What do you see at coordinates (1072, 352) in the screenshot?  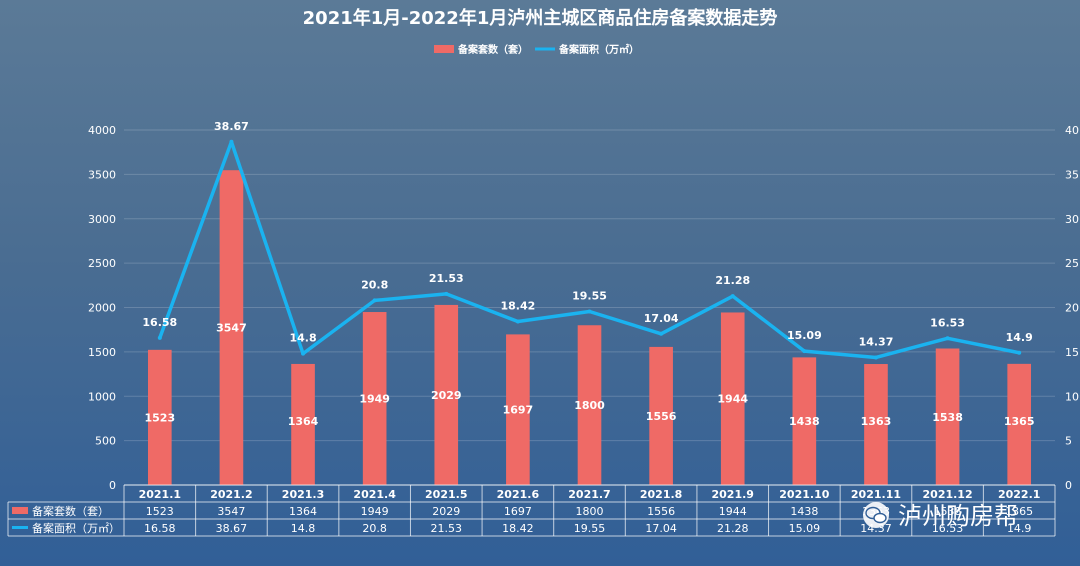 I see `y-right-tick-label: 15` at bounding box center [1072, 352].